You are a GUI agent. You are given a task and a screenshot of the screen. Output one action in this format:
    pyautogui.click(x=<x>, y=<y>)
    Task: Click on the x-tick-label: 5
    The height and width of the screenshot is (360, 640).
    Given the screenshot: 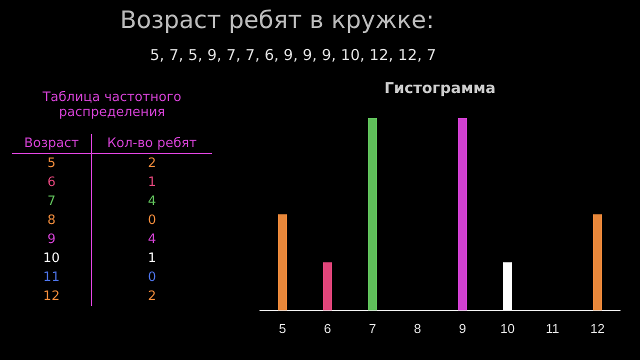 What is the action you would take?
    pyautogui.click(x=282, y=328)
    